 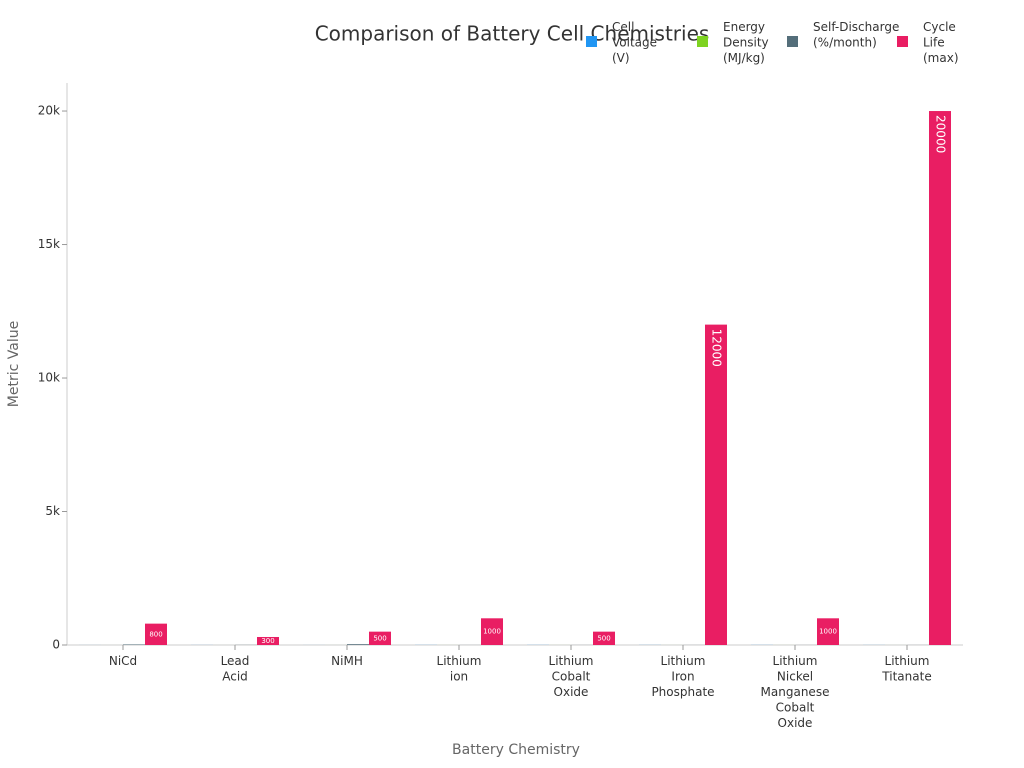 I want to click on y-tick-label: 0, so click(x=56, y=645).